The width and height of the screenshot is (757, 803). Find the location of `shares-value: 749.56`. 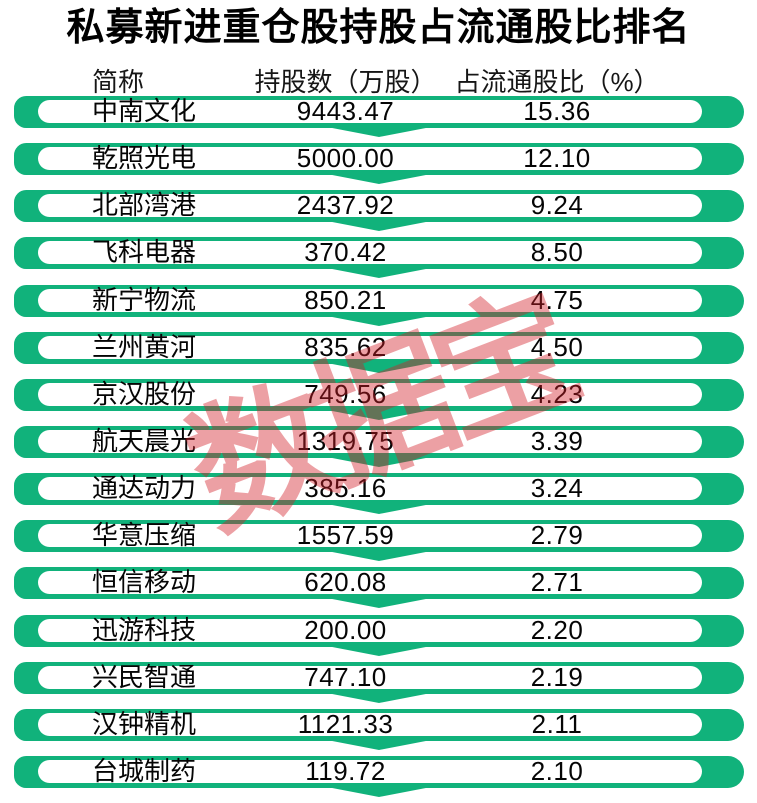

shares-value: 749.56 is located at coordinates (345, 393).